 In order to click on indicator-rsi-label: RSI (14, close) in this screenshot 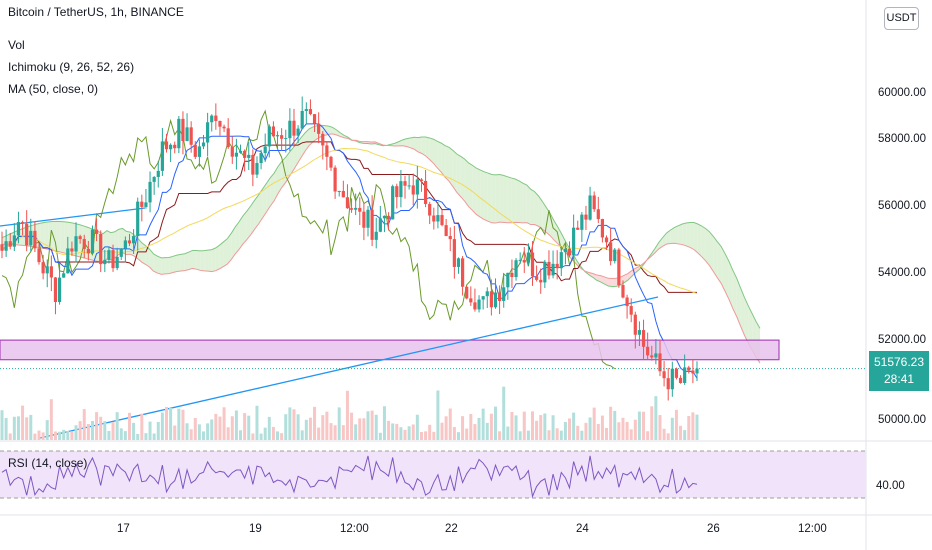, I will do `click(48, 463)`.